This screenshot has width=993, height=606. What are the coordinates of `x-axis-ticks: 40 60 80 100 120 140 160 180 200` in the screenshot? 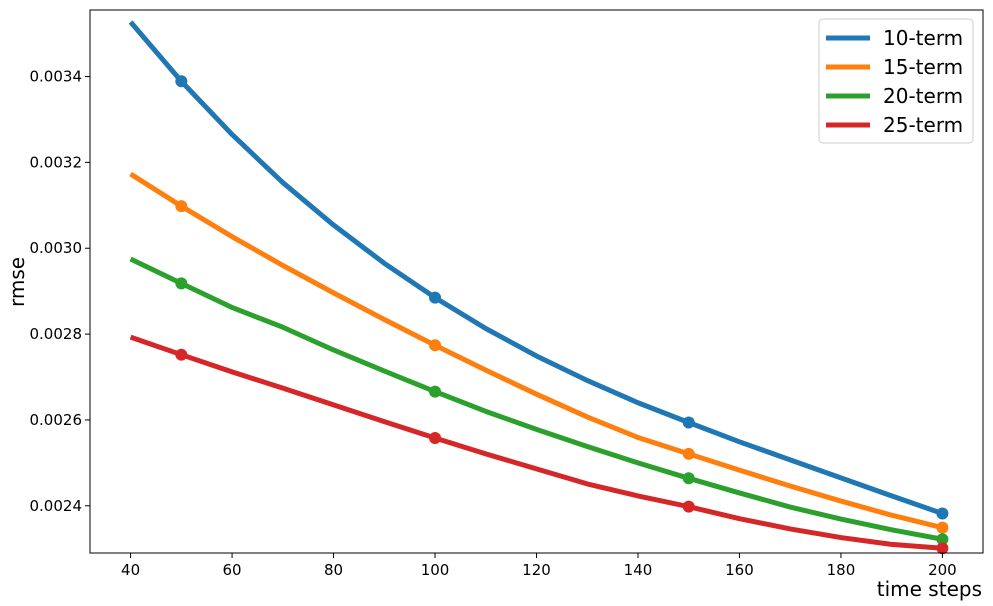 It's located at (539, 566).